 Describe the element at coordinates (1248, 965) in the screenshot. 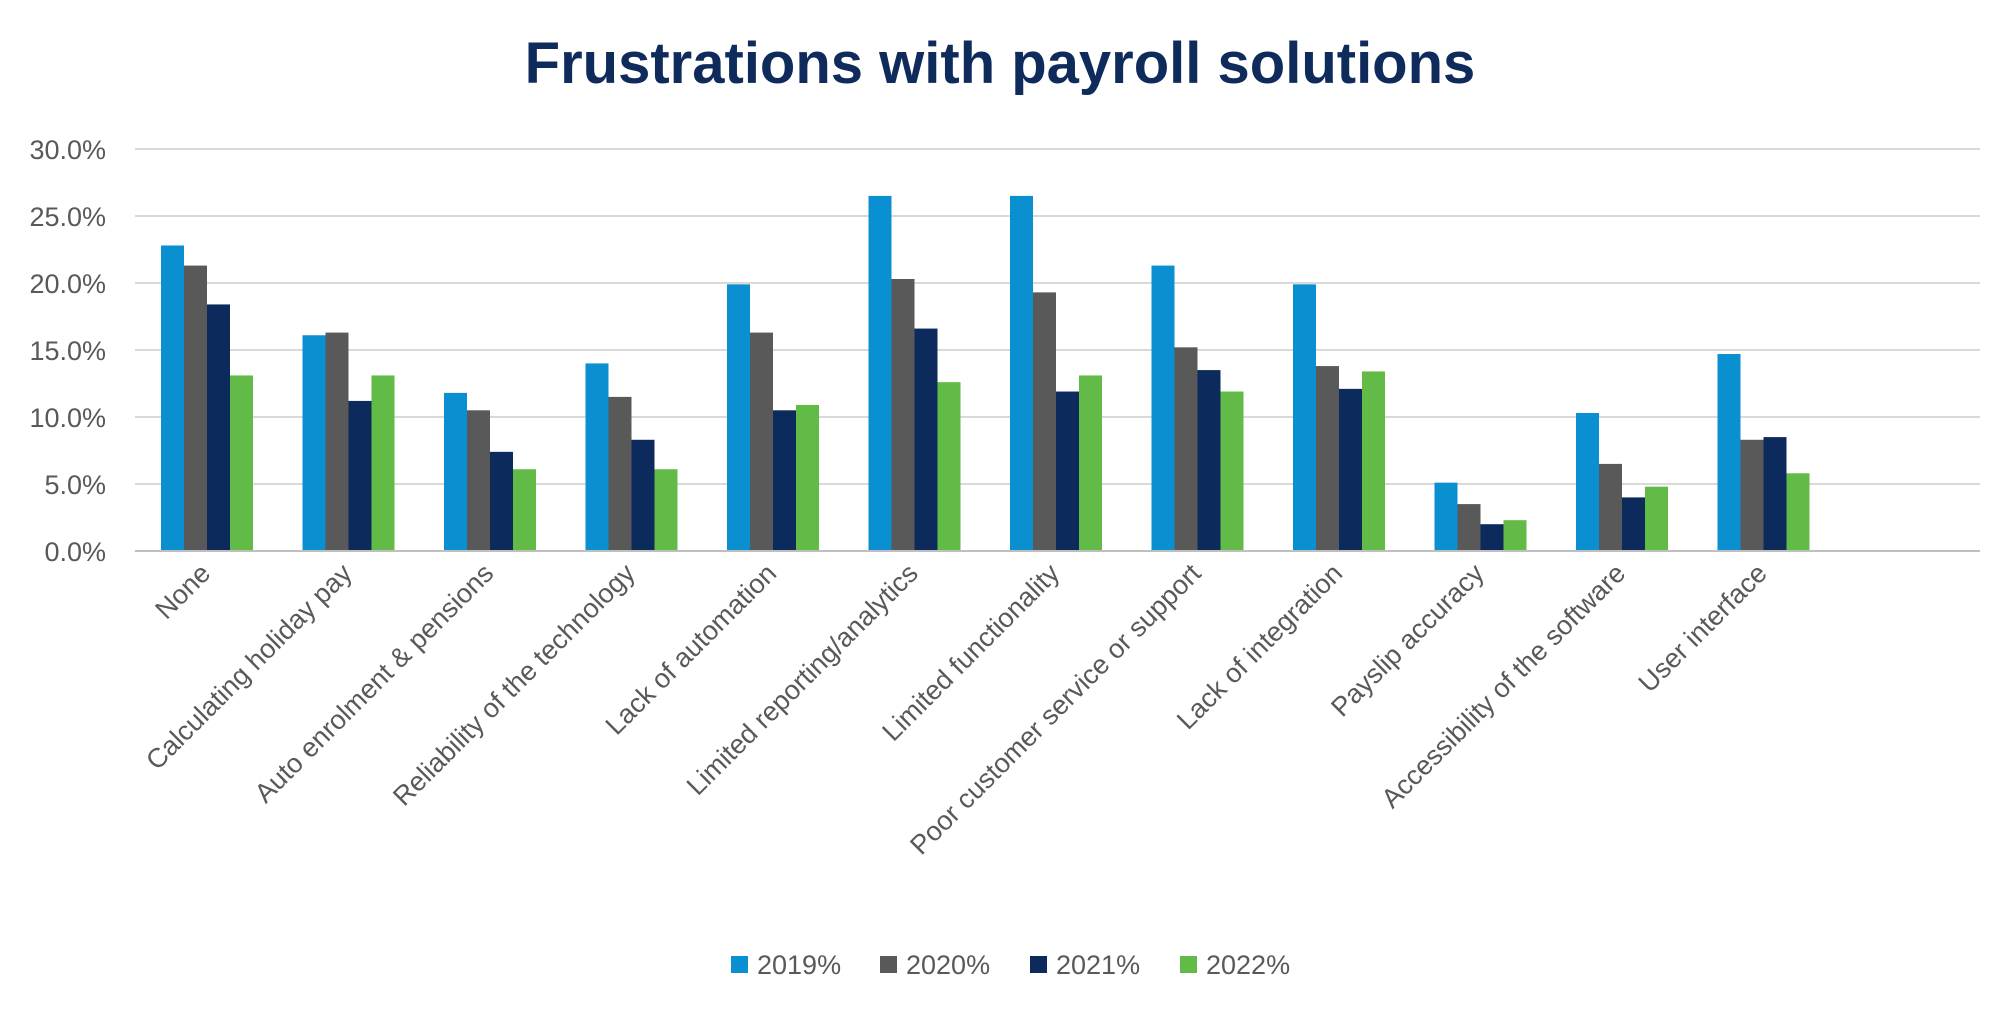

I see `legend-label: 2022%` at that location.